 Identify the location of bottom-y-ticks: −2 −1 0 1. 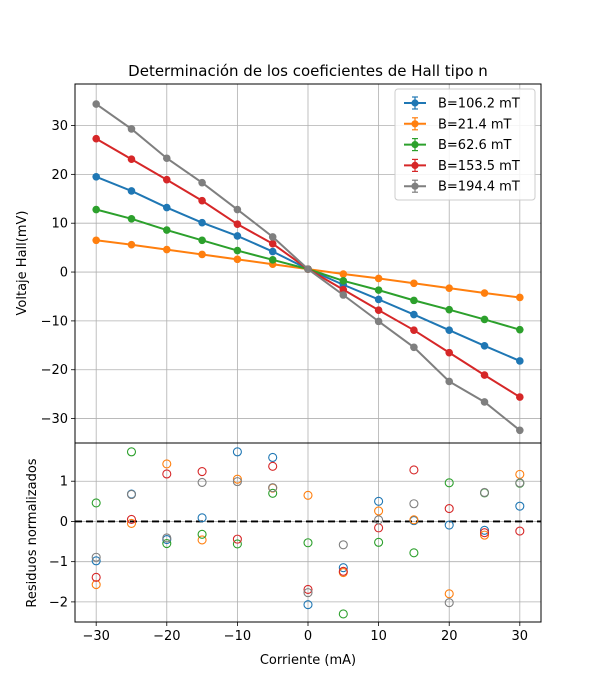
(62, 542).